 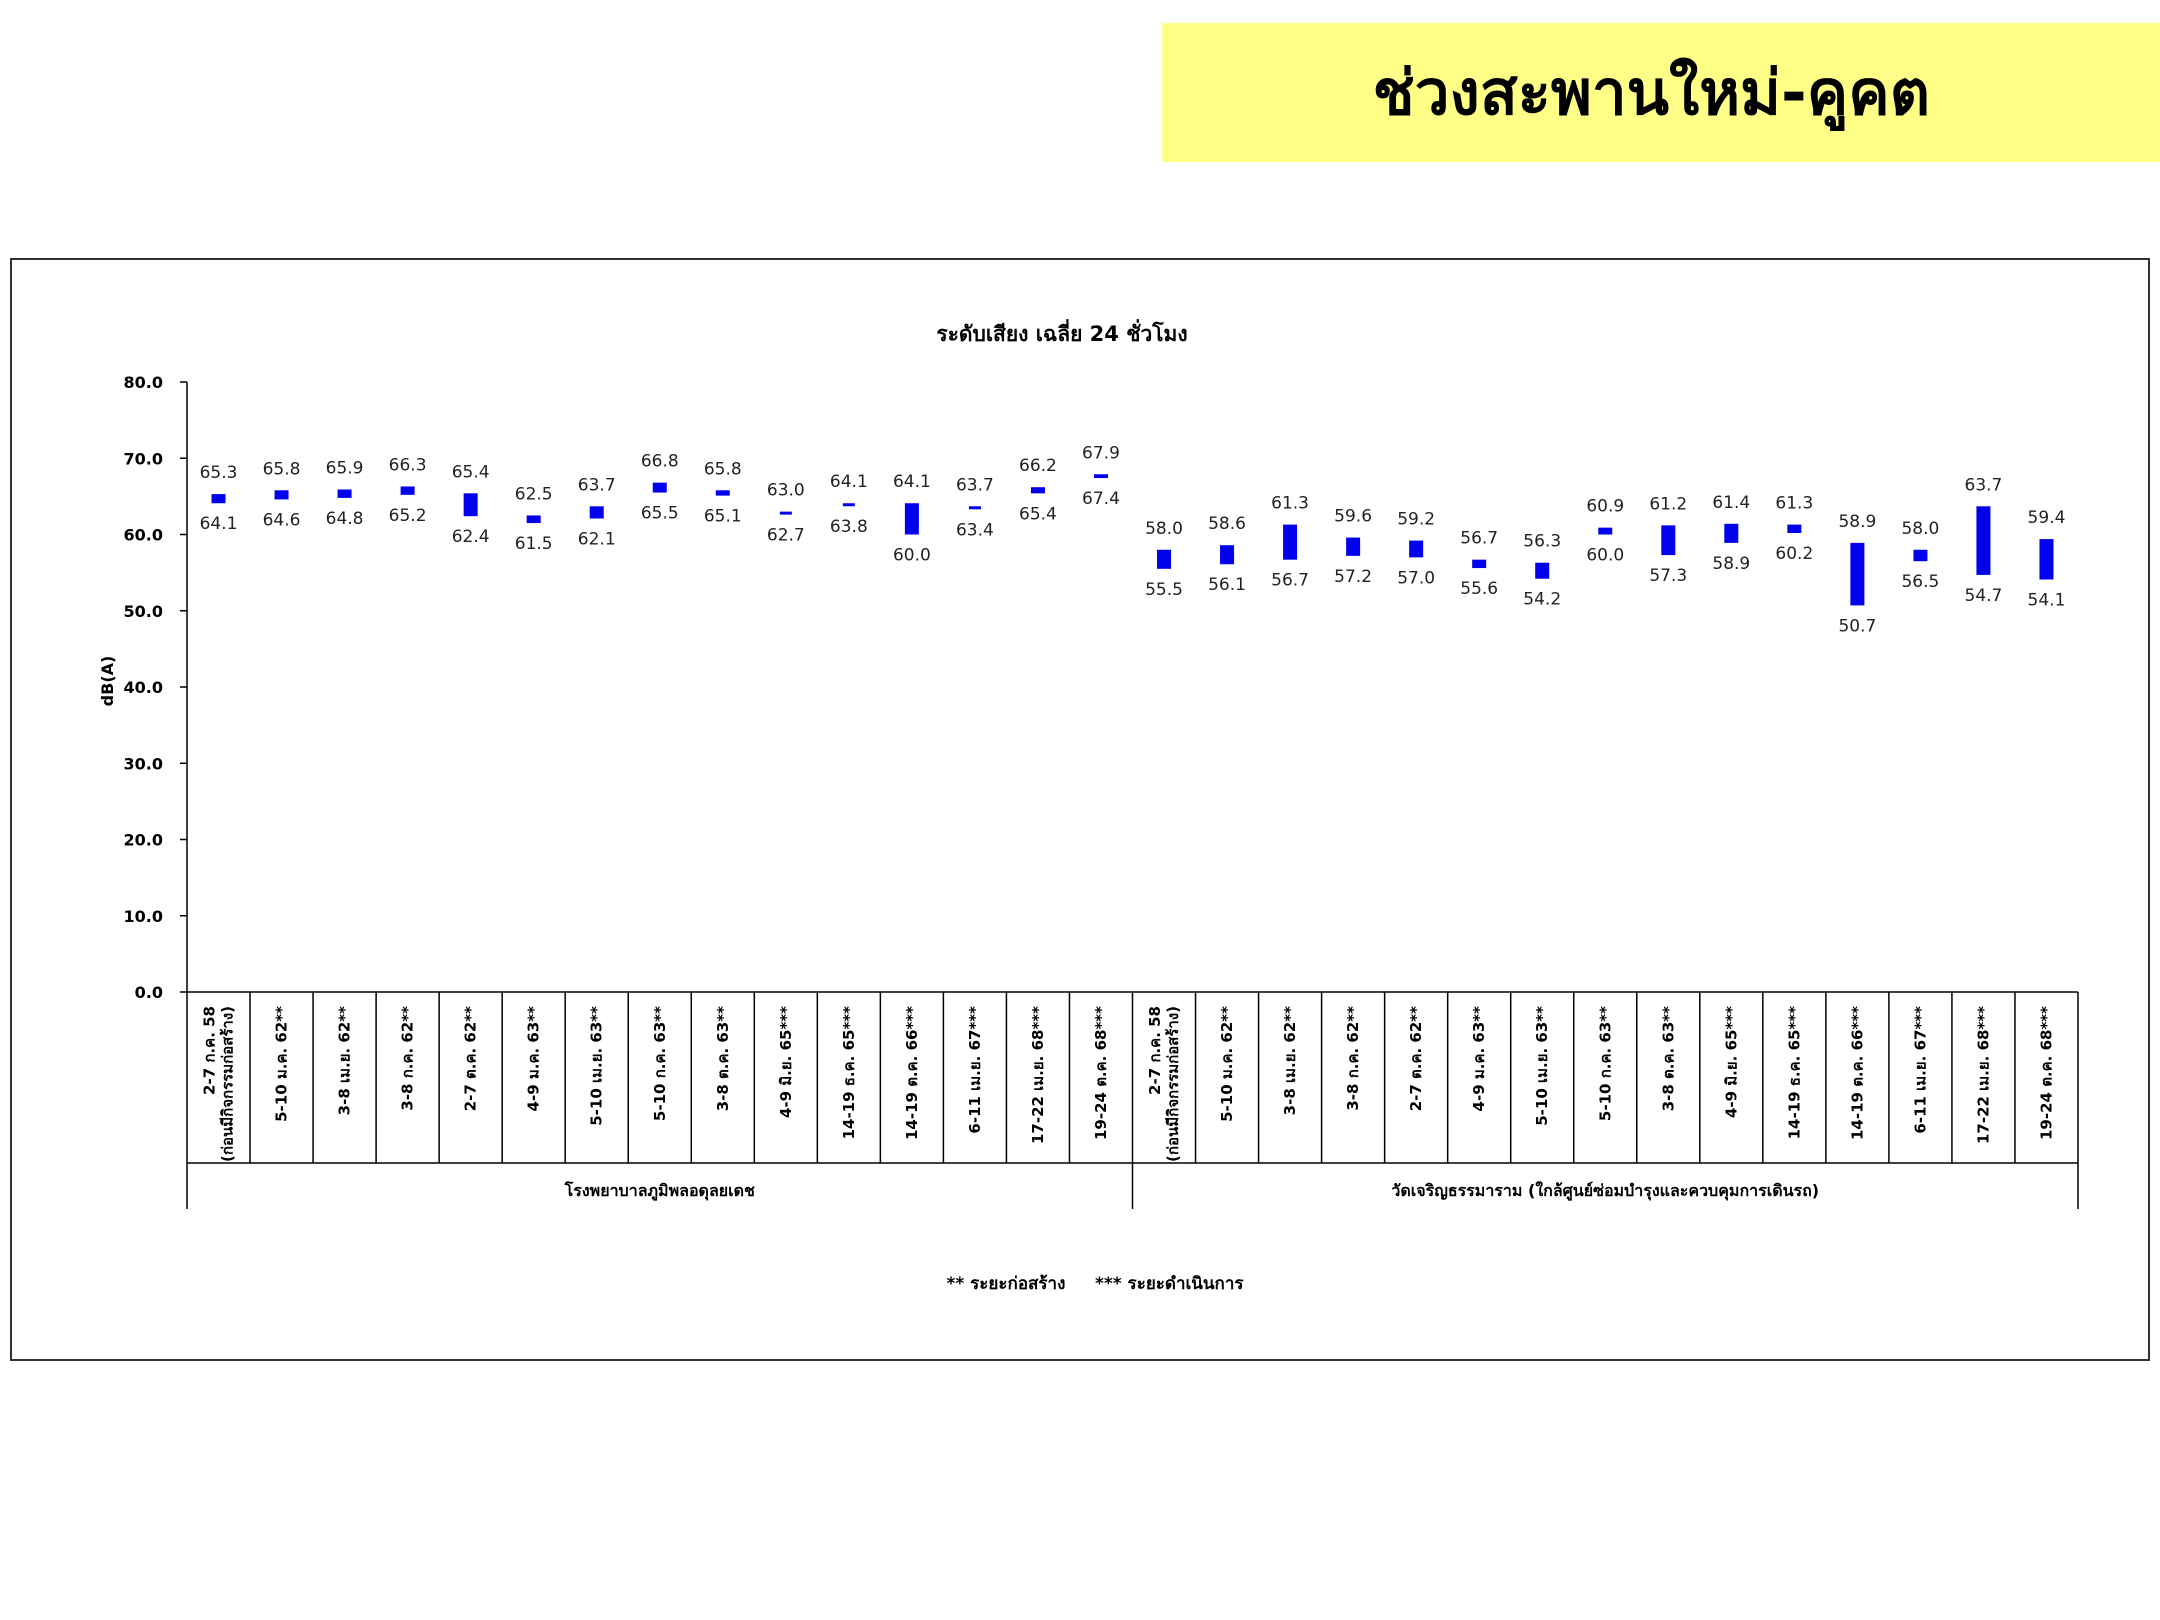 What do you see at coordinates (1857, 626) in the screenshot?
I see `min-value-label: 50.7` at bounding box center [1857, 626].